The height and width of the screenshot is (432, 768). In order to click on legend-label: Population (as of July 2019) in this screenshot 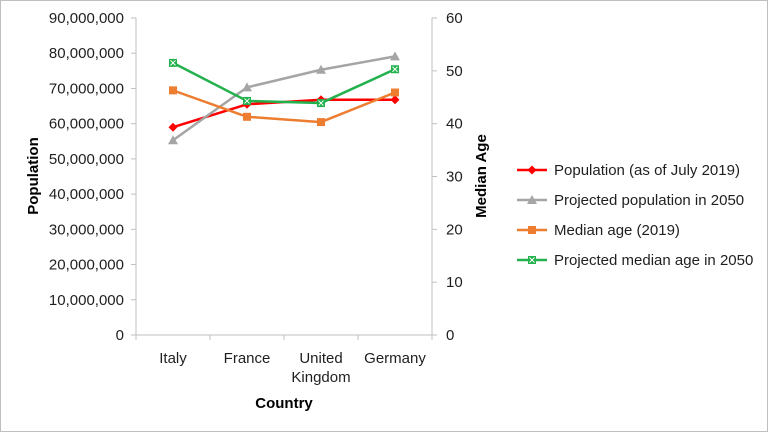, I will do `click(647, 170)`.